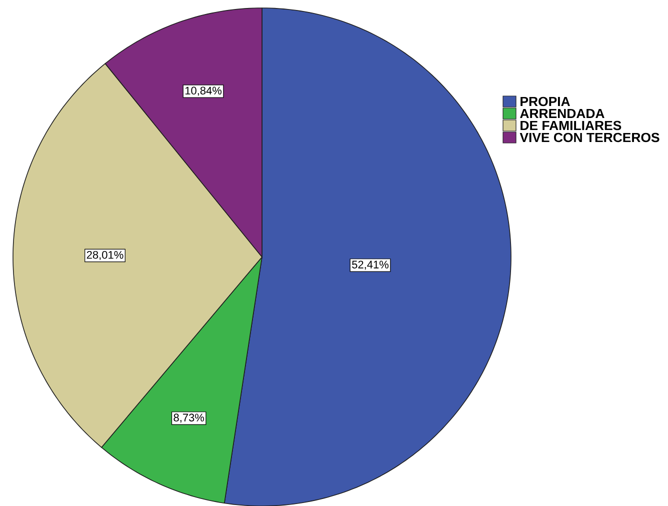 Image resolution: width=668 pixels, height=506 pixels. Describe the element at coordinates (571, 125) in the screenshot. I see `legend-label: DE FAMILIARES` at that location.